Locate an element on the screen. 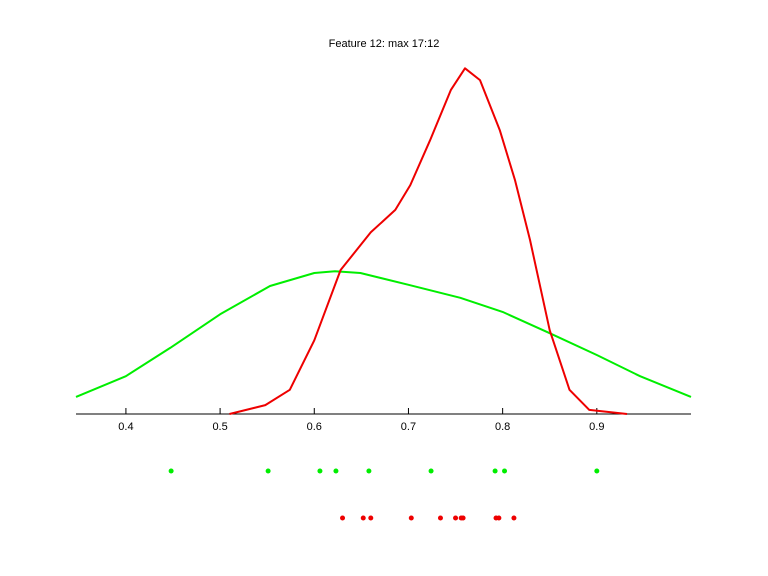 The image size is (768, 576). x-tick-label: 0.8 is located at coordinates (502, 427).